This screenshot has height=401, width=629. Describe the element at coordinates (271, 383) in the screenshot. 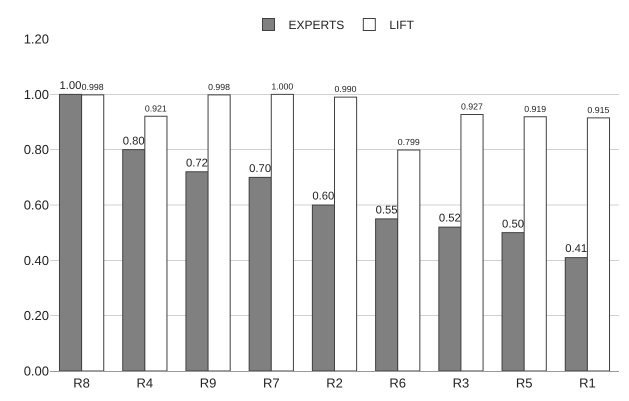

I see `x-tick-label: R7` at that location.